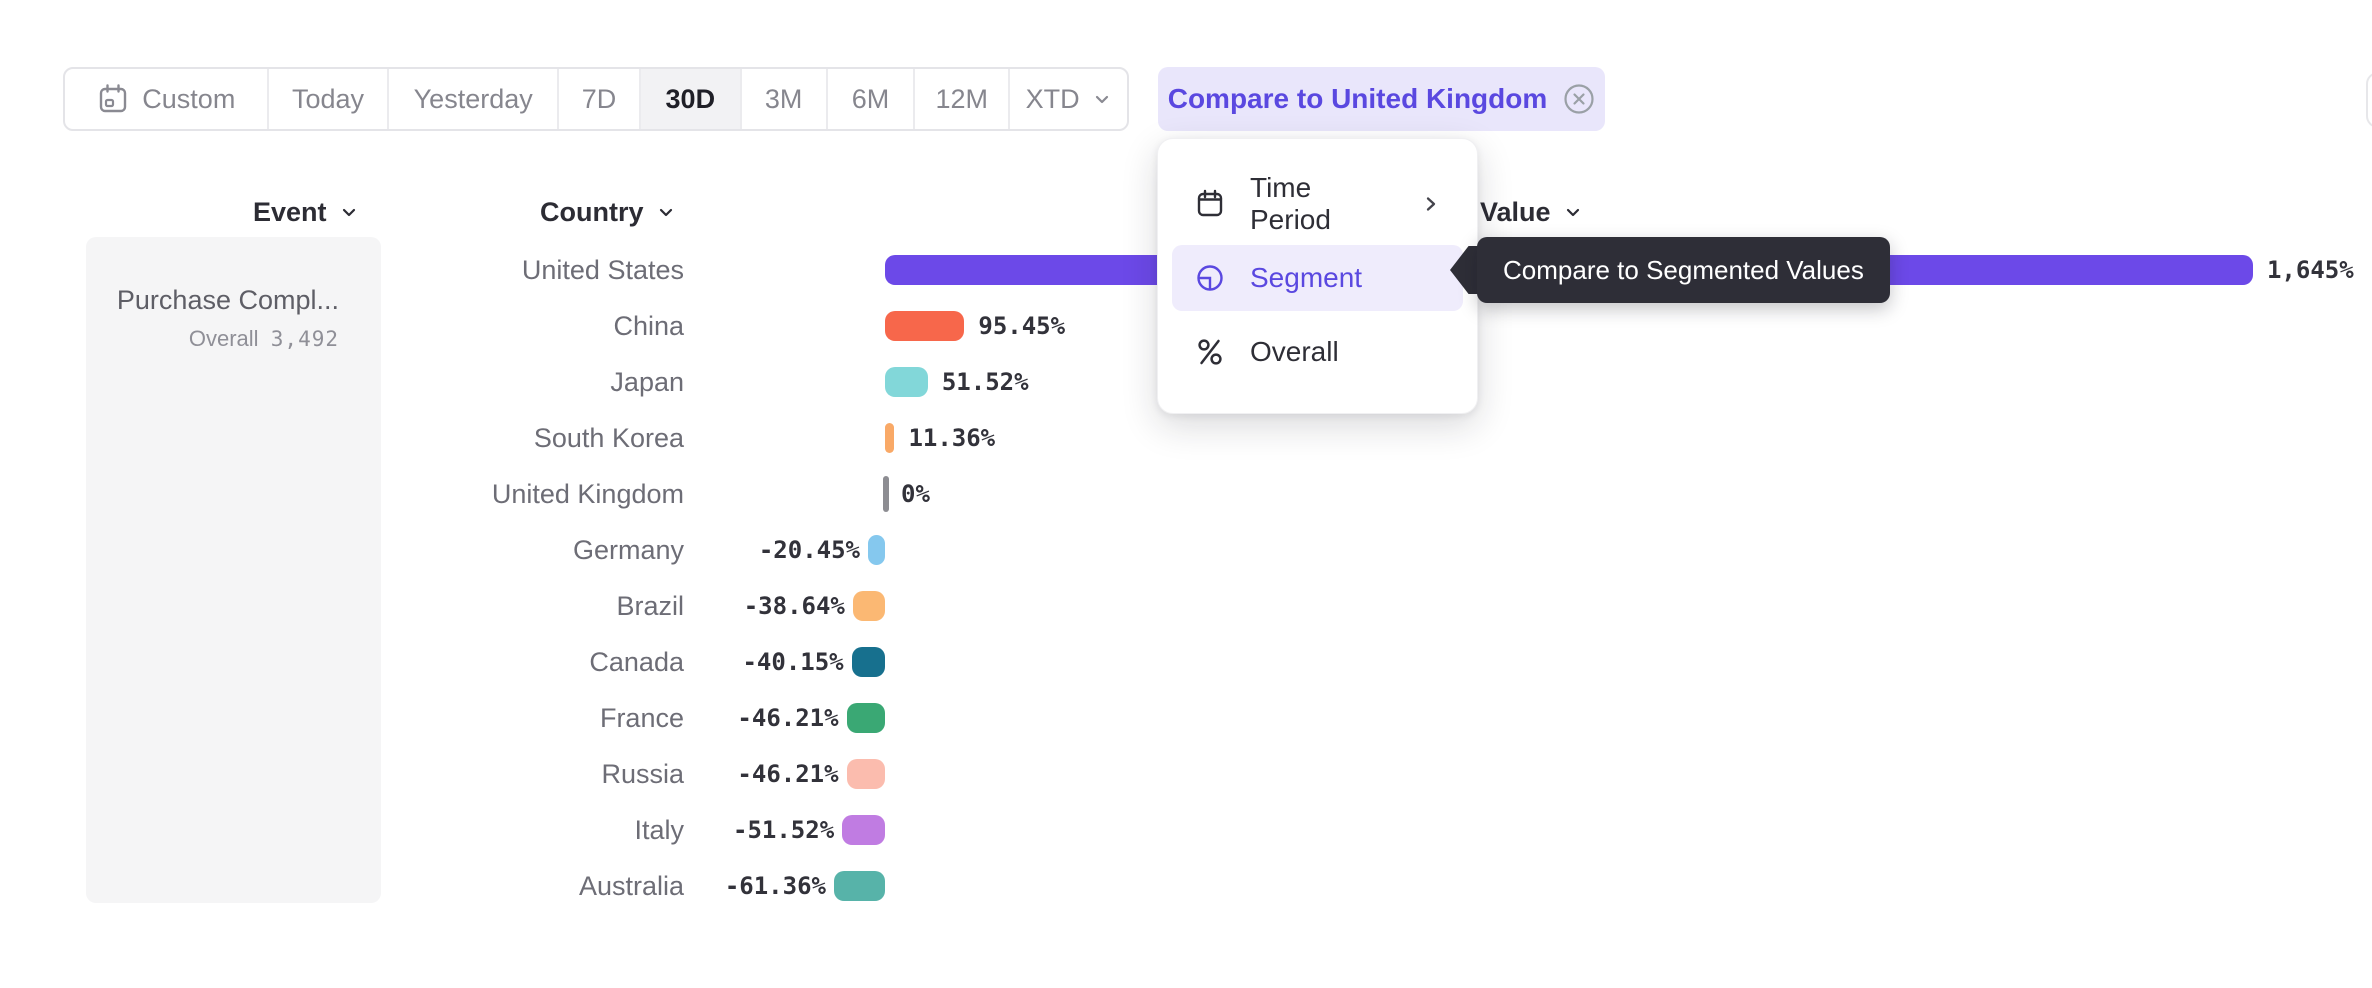 The width and height of the screenshot is (2372, 988). What do you see at coordinates (1186, 774) in the screenshot?
I see `chart-row: Russia -46.21%` at bounding box center [1186, 774].